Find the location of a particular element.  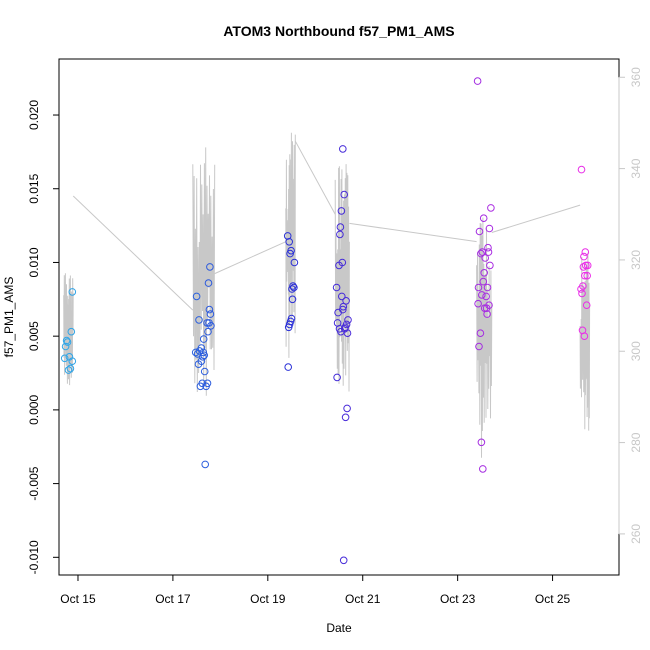

chart-title: ATOM3 Northbound f57_PM1_AMS is located at coordinates (338, 31).